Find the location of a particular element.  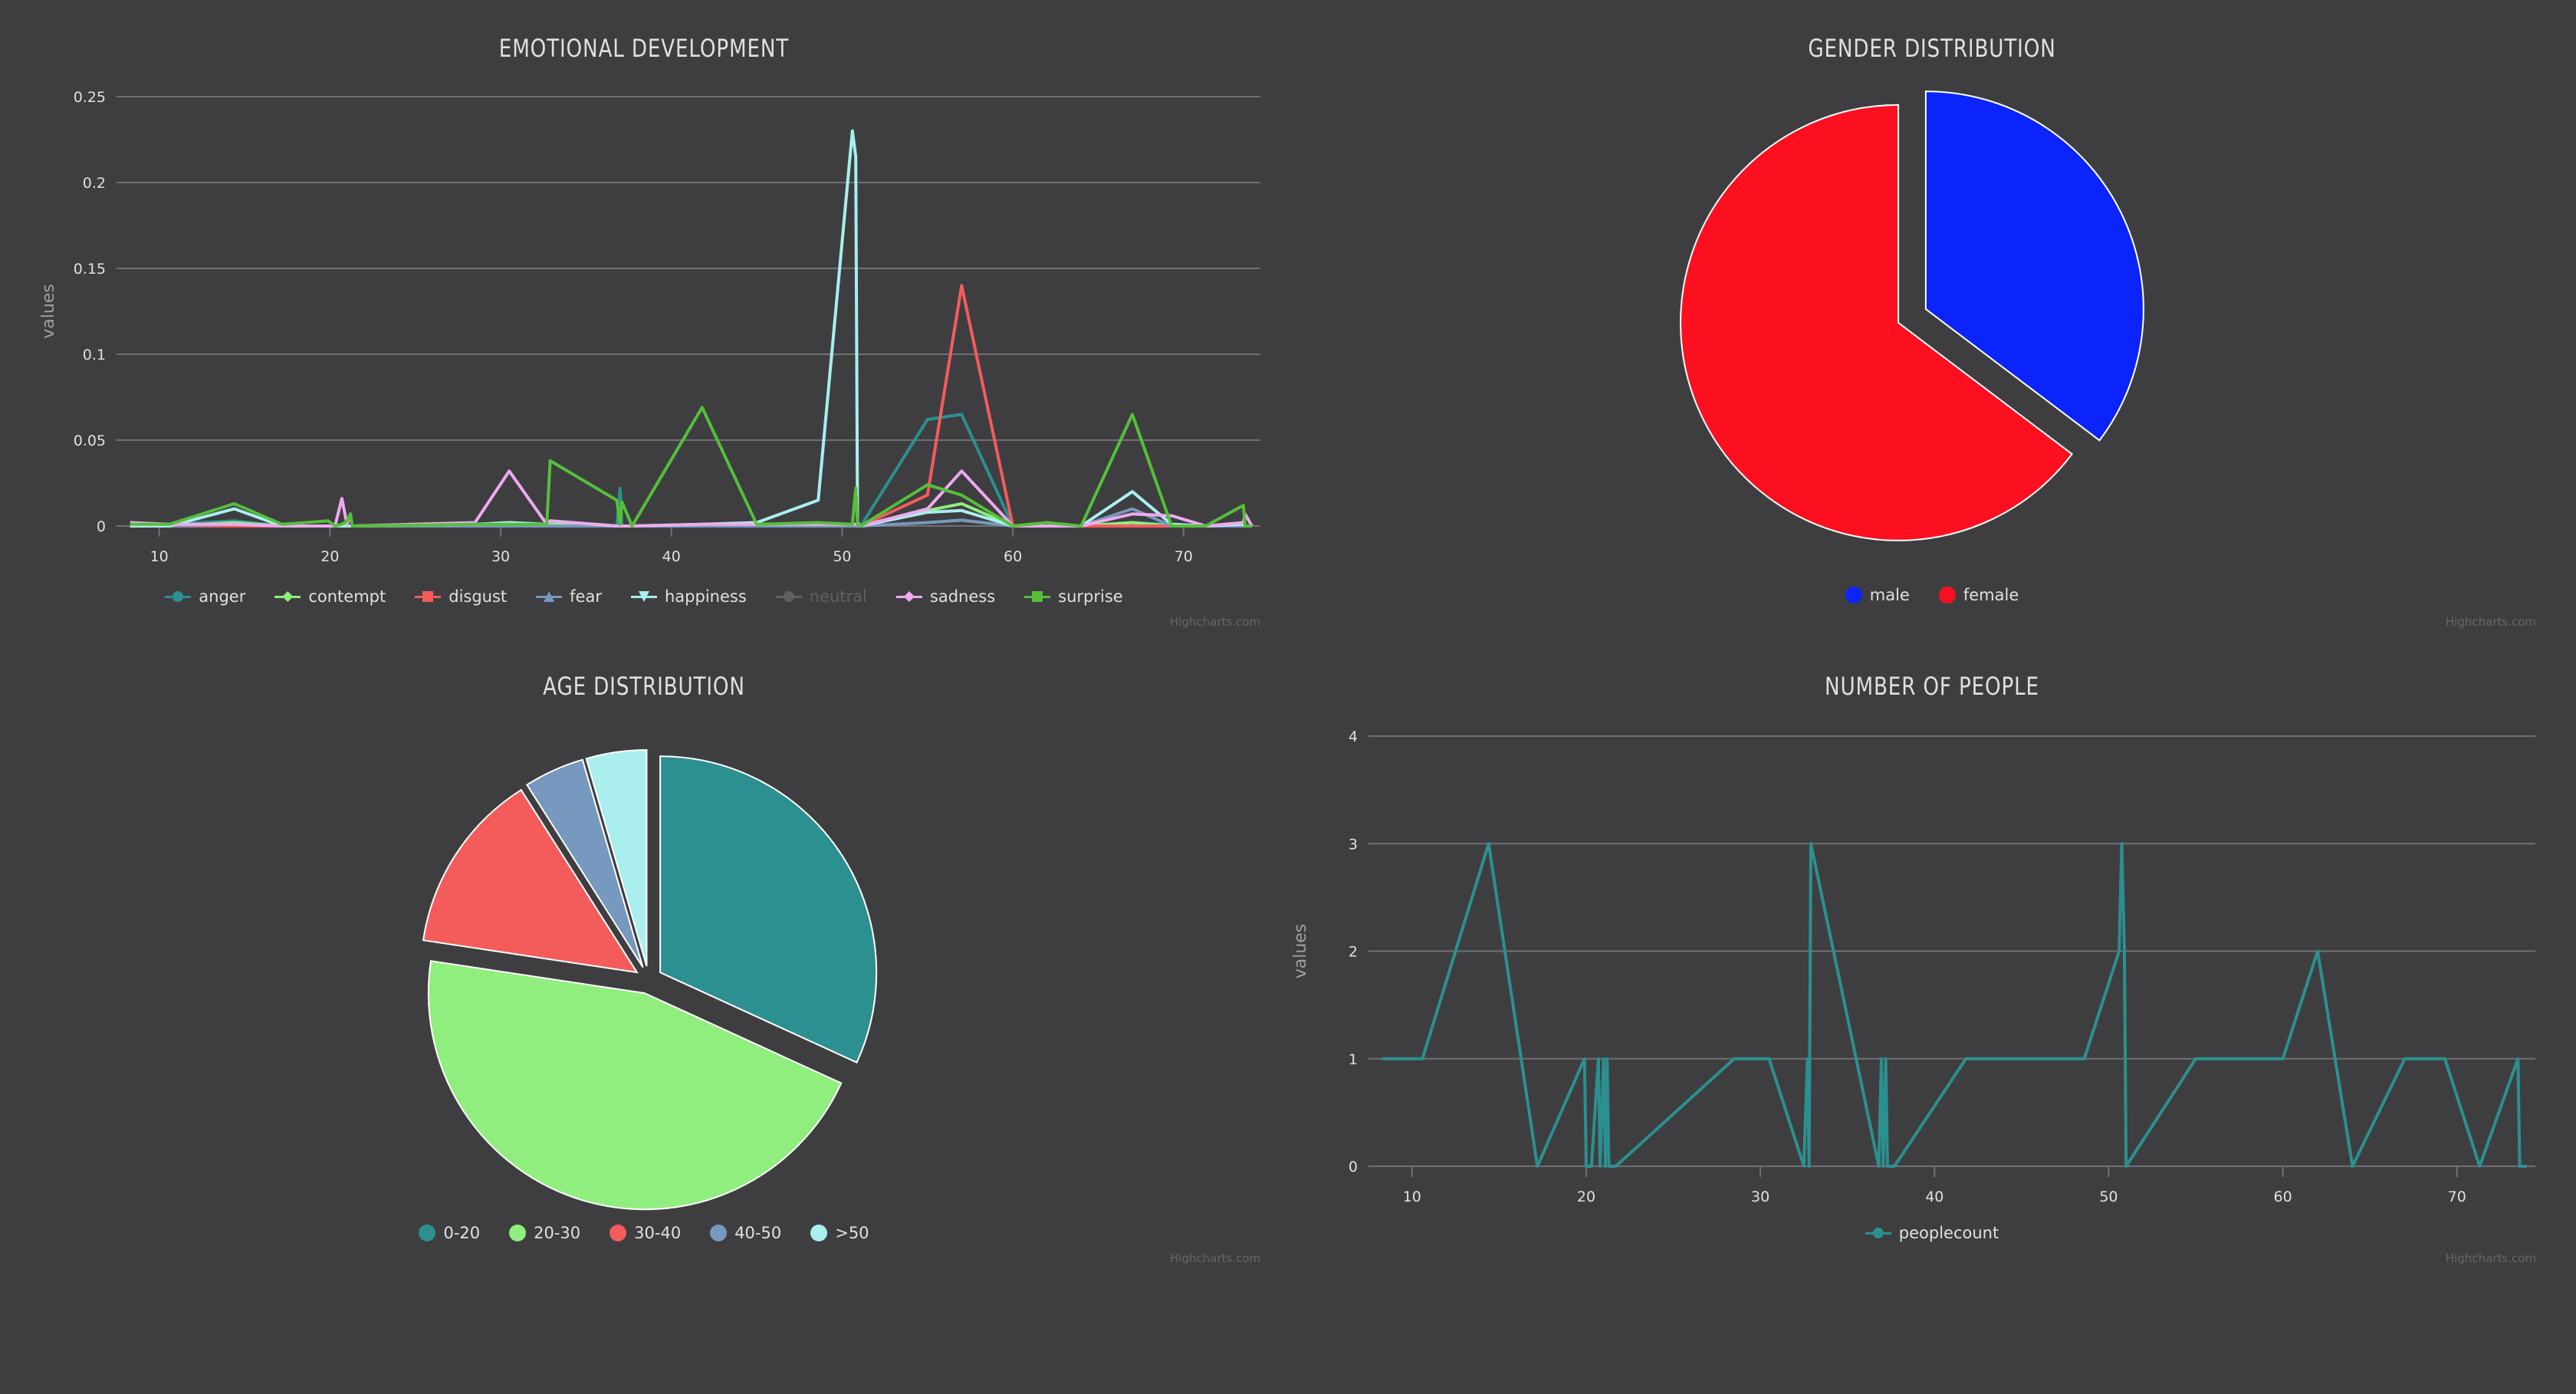

legend-label: neutral is located at coordinates (838, 597).